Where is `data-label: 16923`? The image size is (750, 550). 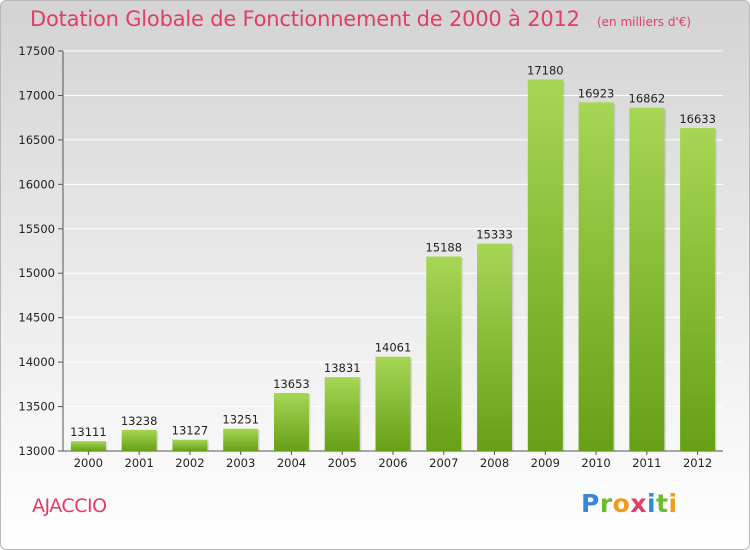 data-label: 16923 is located at coordinates (596, 93).